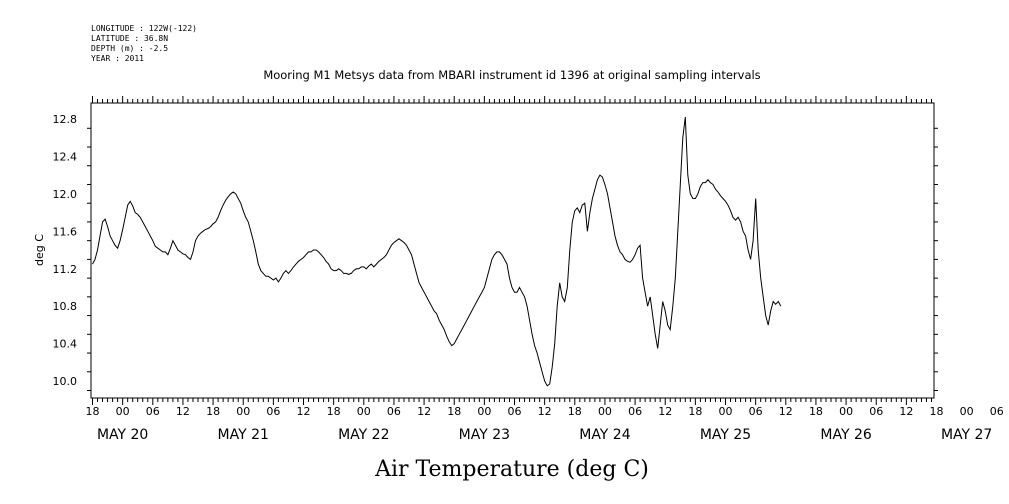  What do you see at coordinates (65, 194) in the screenshot?
I see `y-tick-label: 12.0` at bounding box center [65, 194].